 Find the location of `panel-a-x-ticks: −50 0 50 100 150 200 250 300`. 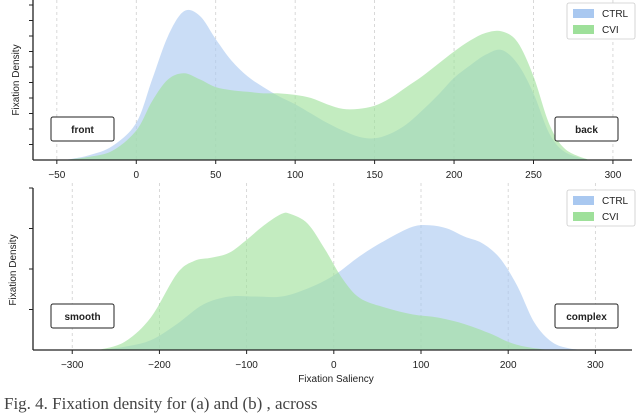

panel-a-x-ticks: −50 0 50 100 150 200 250 300 is located at coordinates (335, 170).